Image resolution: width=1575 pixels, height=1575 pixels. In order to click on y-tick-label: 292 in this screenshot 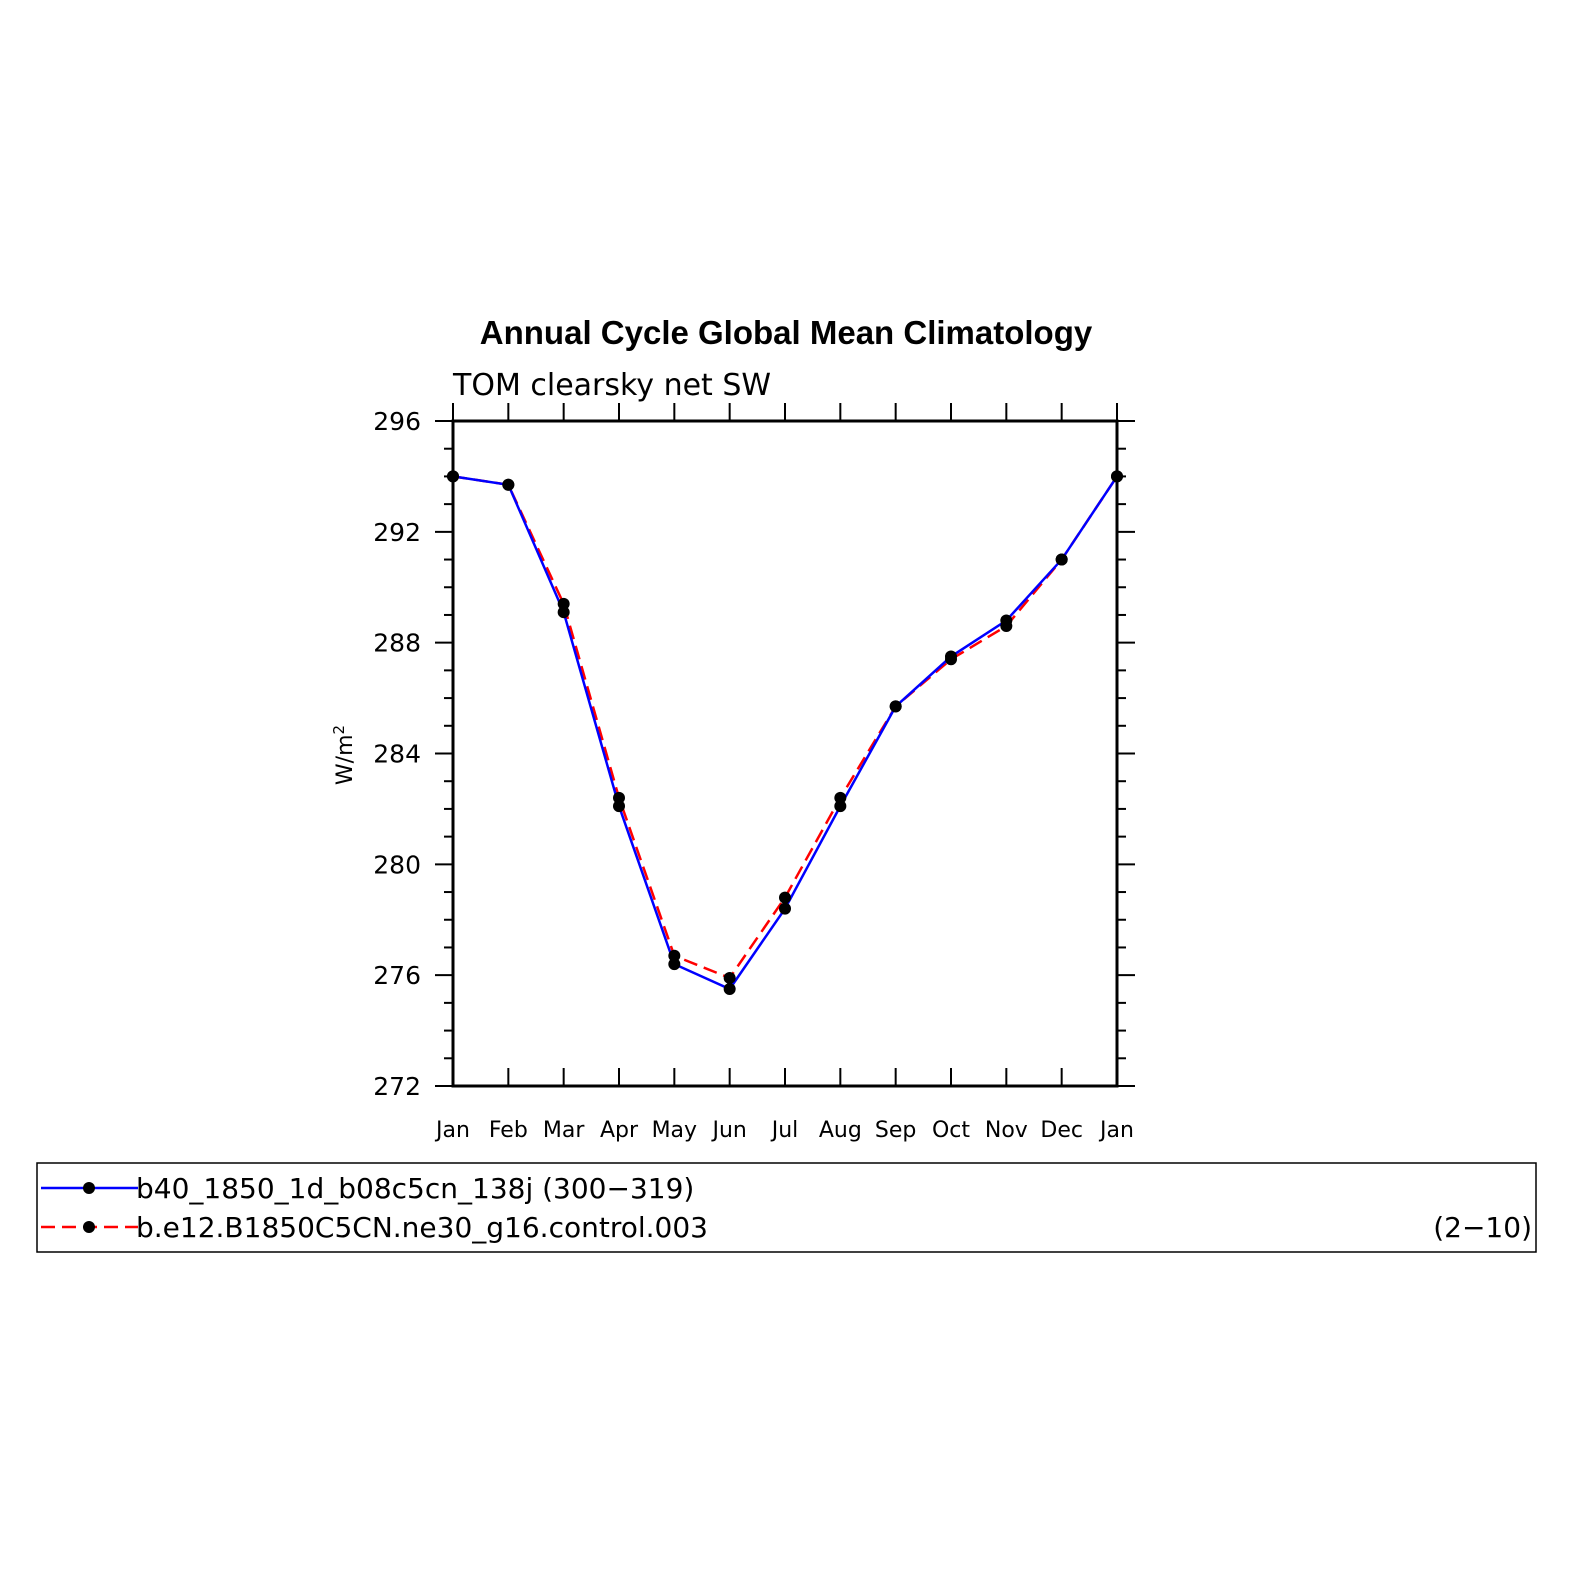, I will do `click(397, 532)`.